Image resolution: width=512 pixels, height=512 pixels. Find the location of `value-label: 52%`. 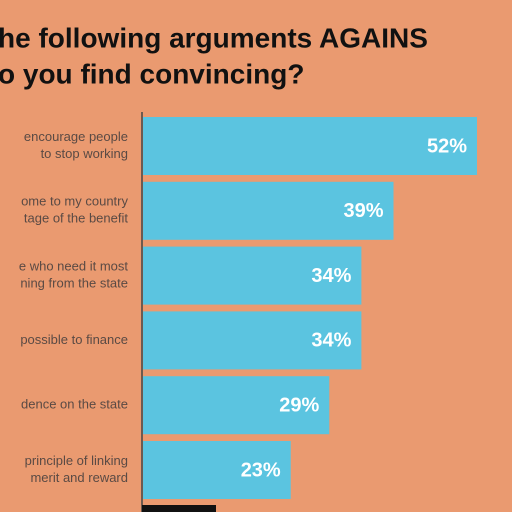

value-label: 52% is located at coordinates (447, 146).